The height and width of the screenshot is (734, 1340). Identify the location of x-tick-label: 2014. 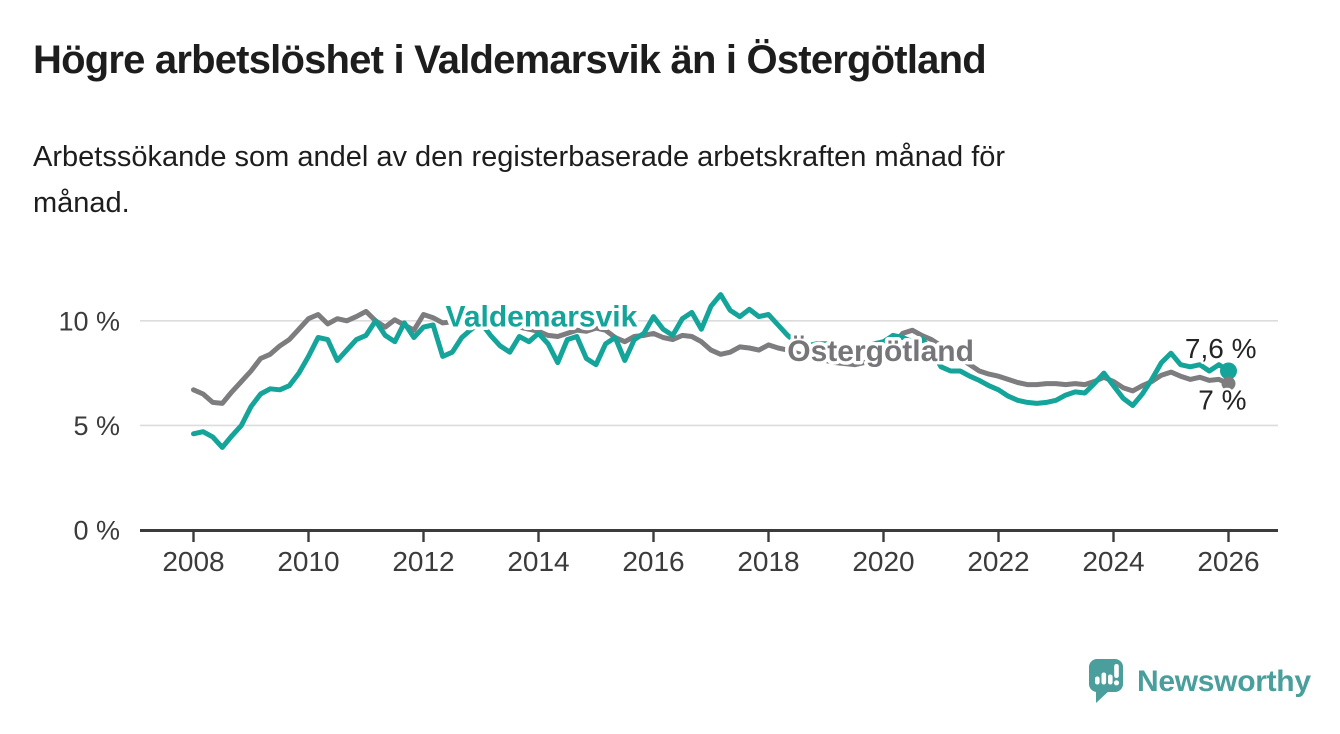
(538, 561).